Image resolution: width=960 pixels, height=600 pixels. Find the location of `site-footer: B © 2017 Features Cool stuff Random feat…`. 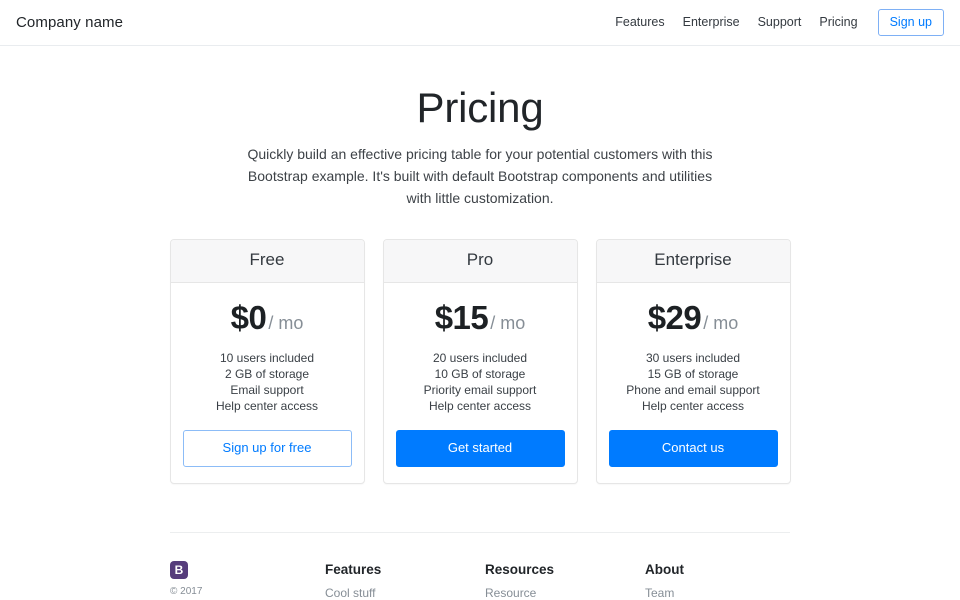

site-footer: B © 2017 Features Cool stuff Random feat… is located at coordinates (480, 565).